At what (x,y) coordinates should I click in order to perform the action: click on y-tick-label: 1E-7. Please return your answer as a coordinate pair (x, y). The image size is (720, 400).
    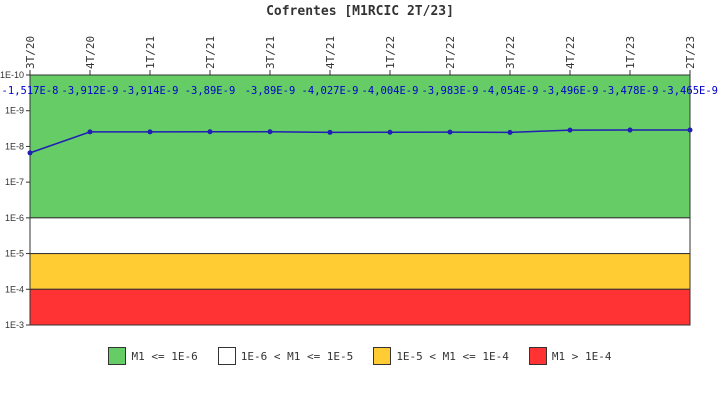
    Looking at the image, I should click on (14, 182).